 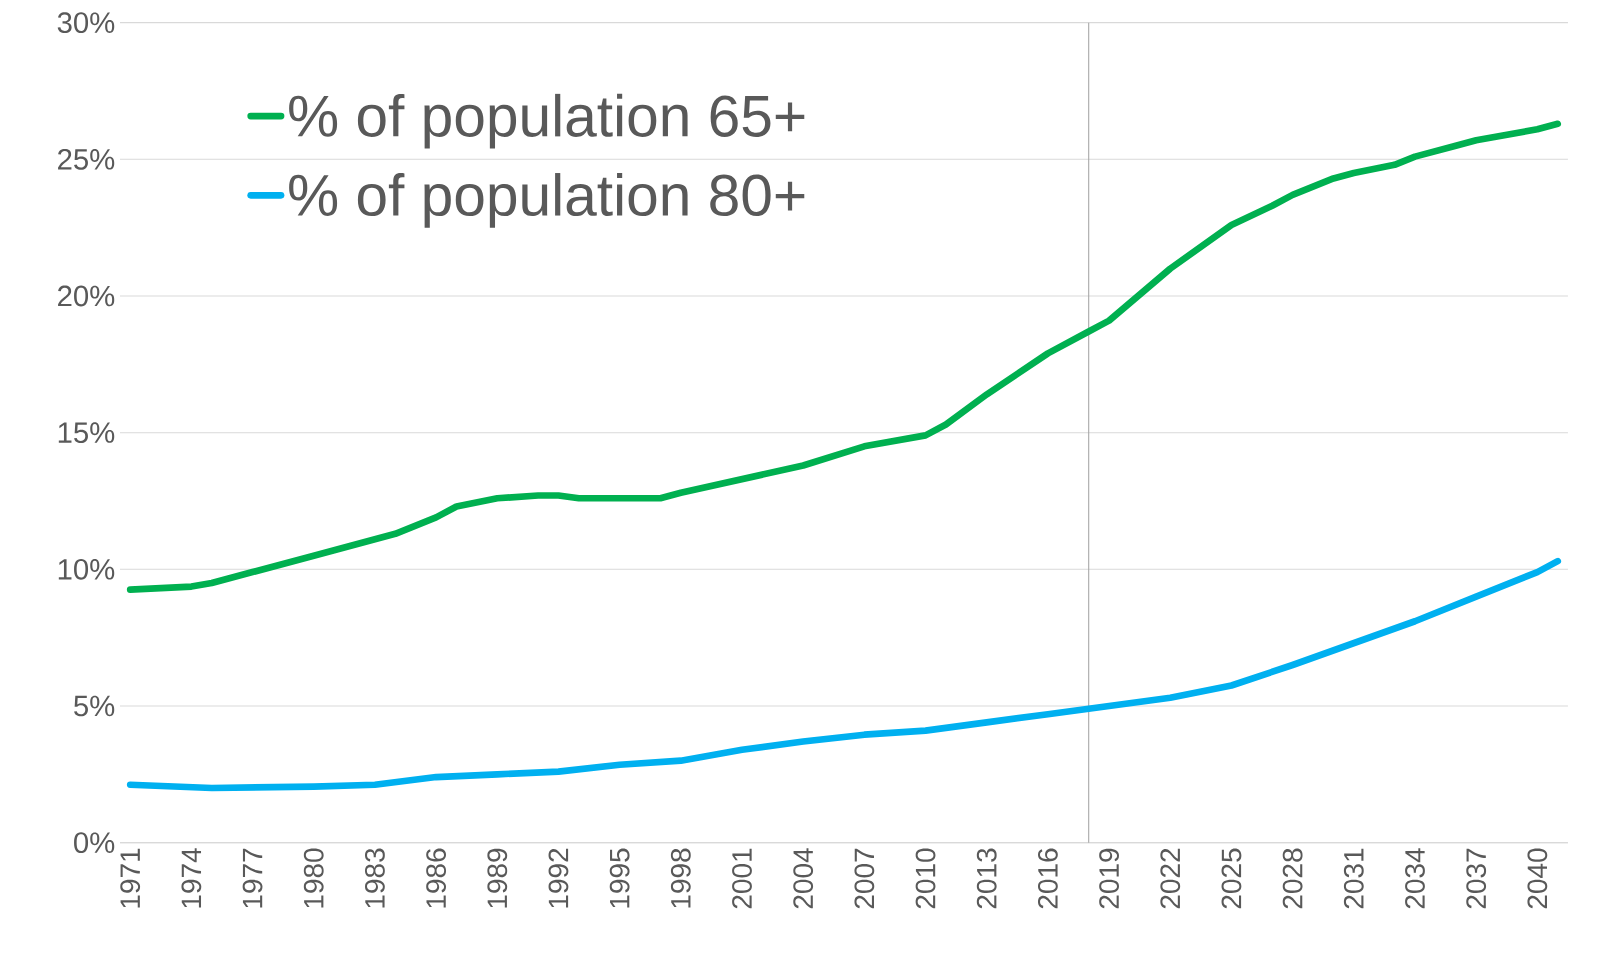 What do you see at coordinates (313, 878) in the screenshot?
I see `x-tick-label: 1980` at bounding box center [313, 878].